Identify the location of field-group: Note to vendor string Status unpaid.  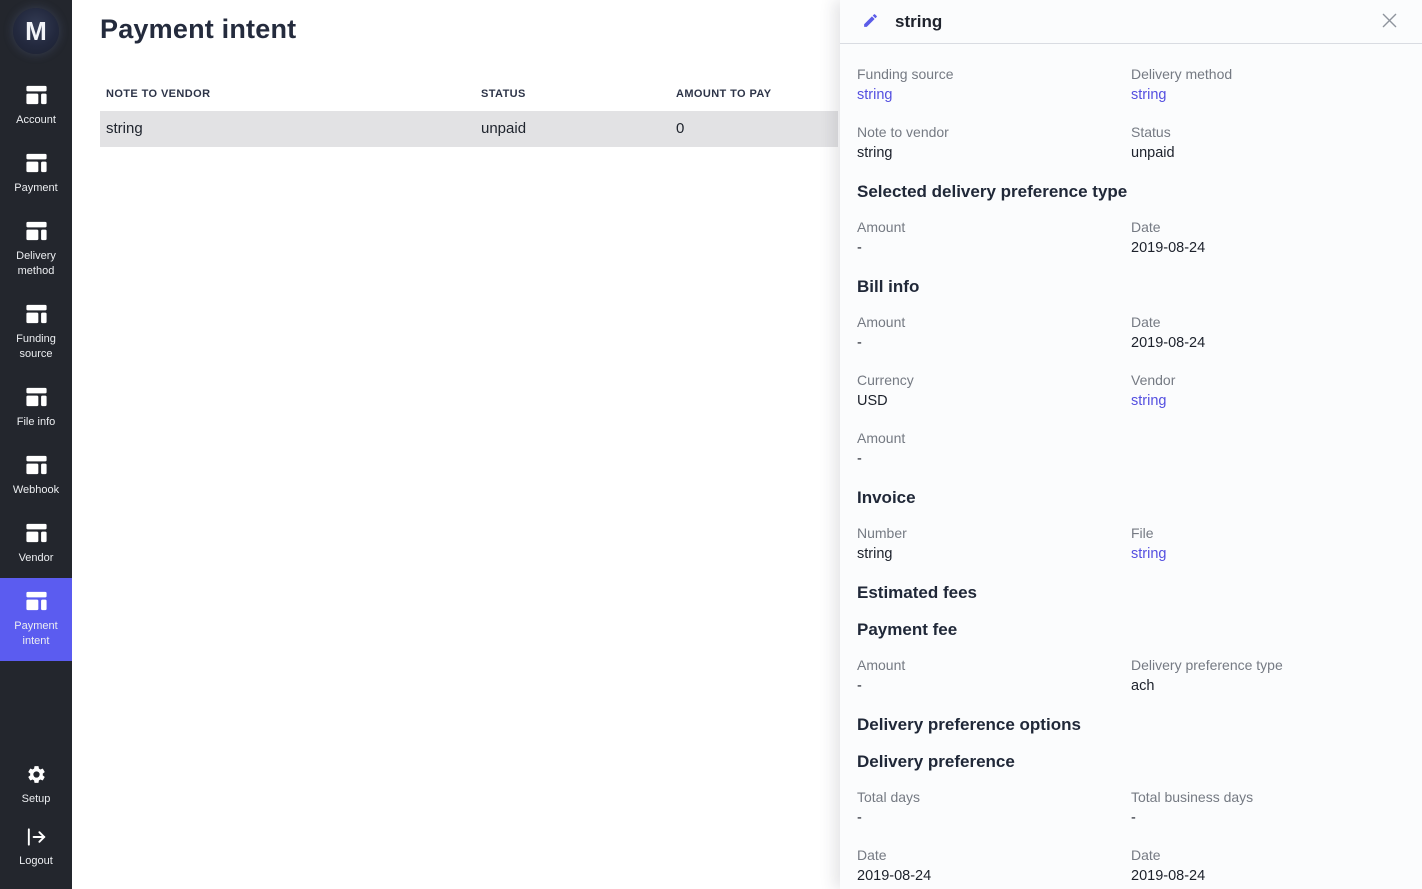
(1131, 143).